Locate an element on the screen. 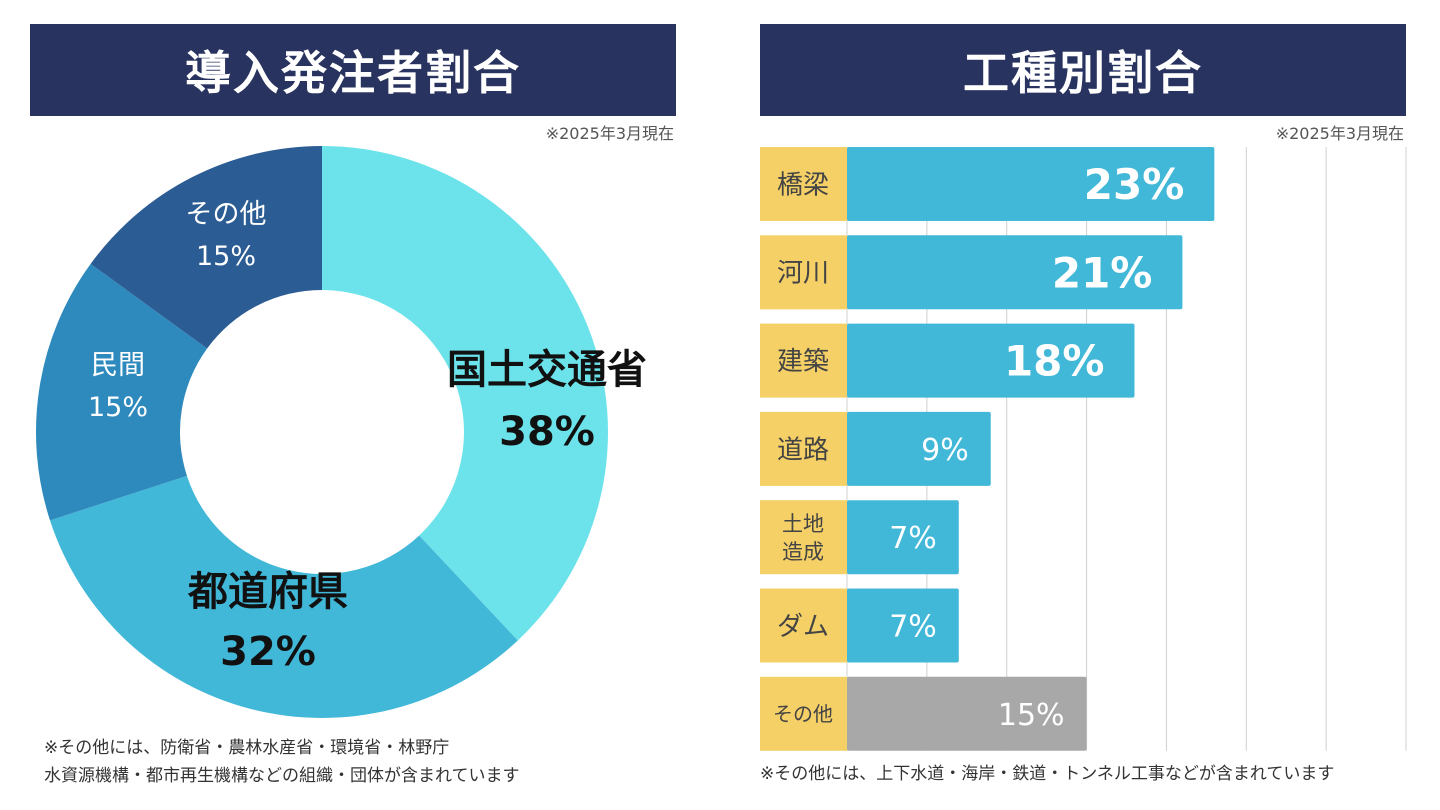  bar-value-label: 15% is located at coordinates (1031, 715).